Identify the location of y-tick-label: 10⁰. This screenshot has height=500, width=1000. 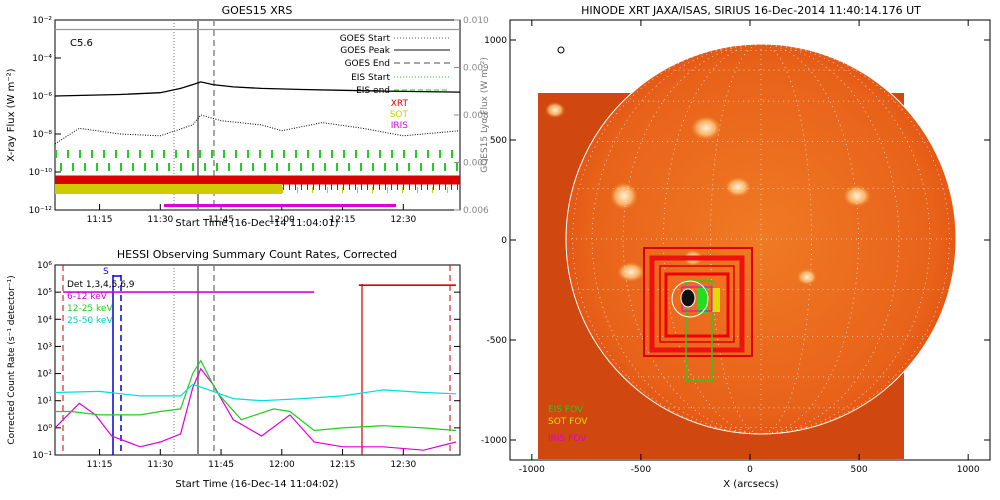
(44, 429).